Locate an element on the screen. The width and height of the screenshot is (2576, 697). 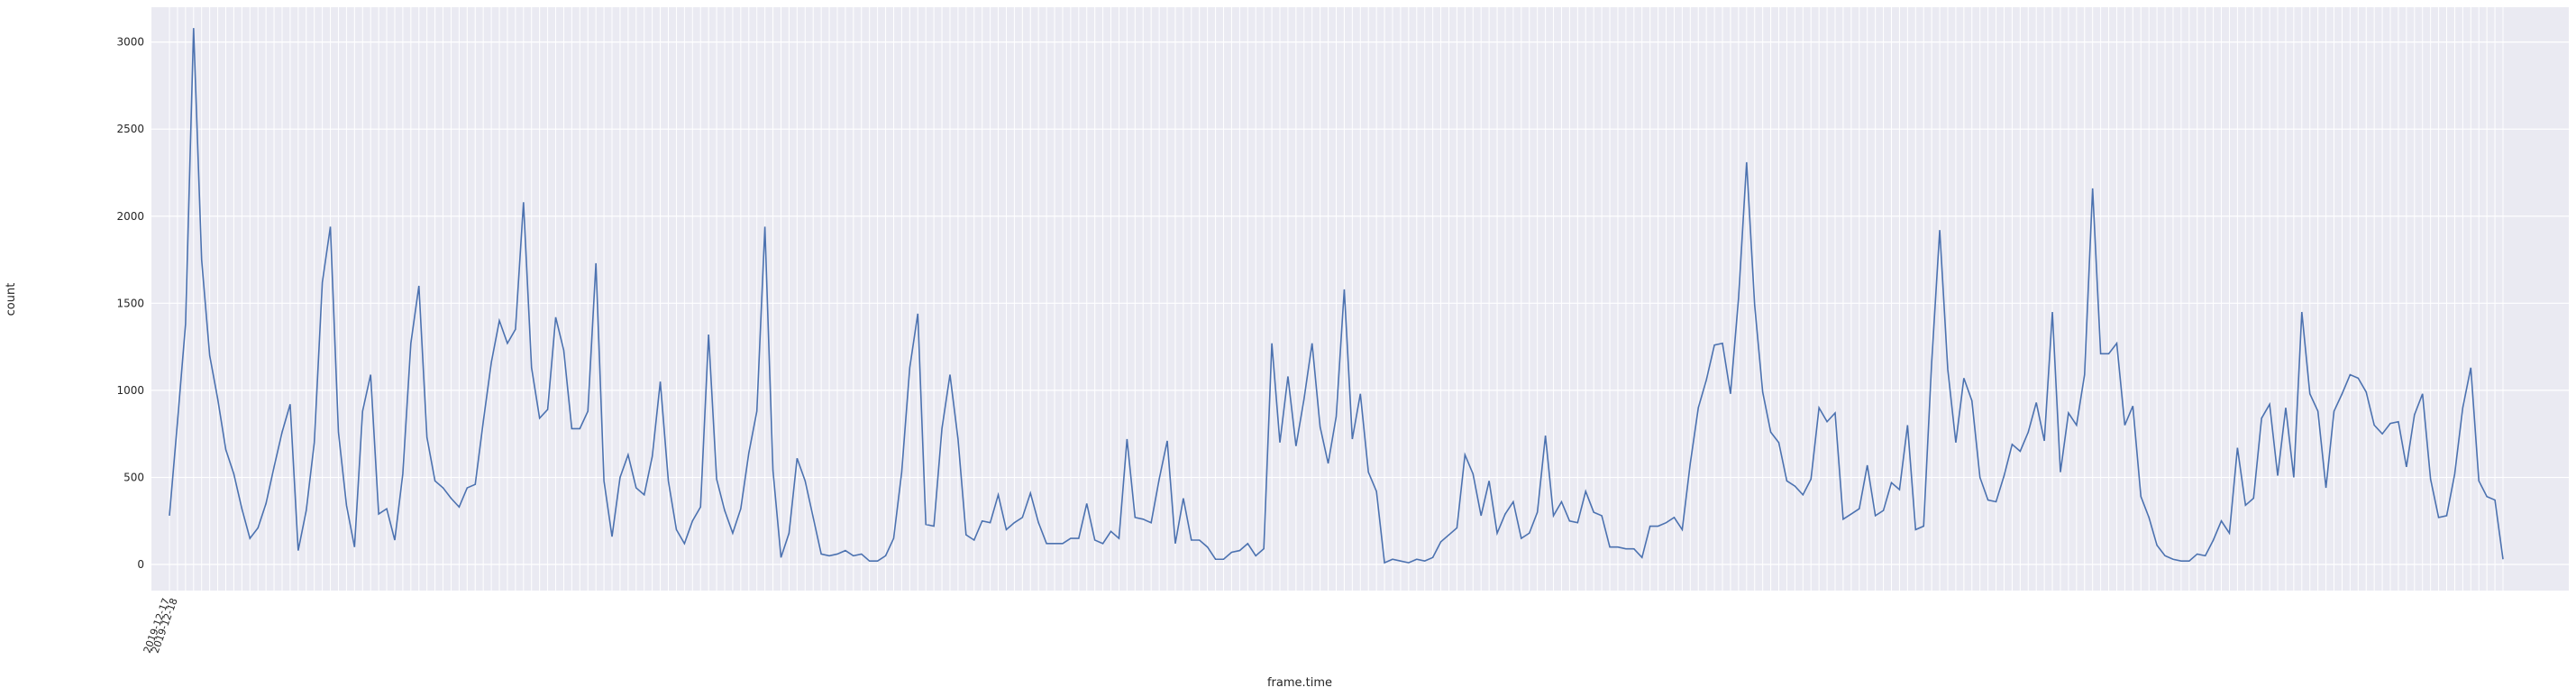
y-tick-label: 1000 is located at coordinates (130, 391).